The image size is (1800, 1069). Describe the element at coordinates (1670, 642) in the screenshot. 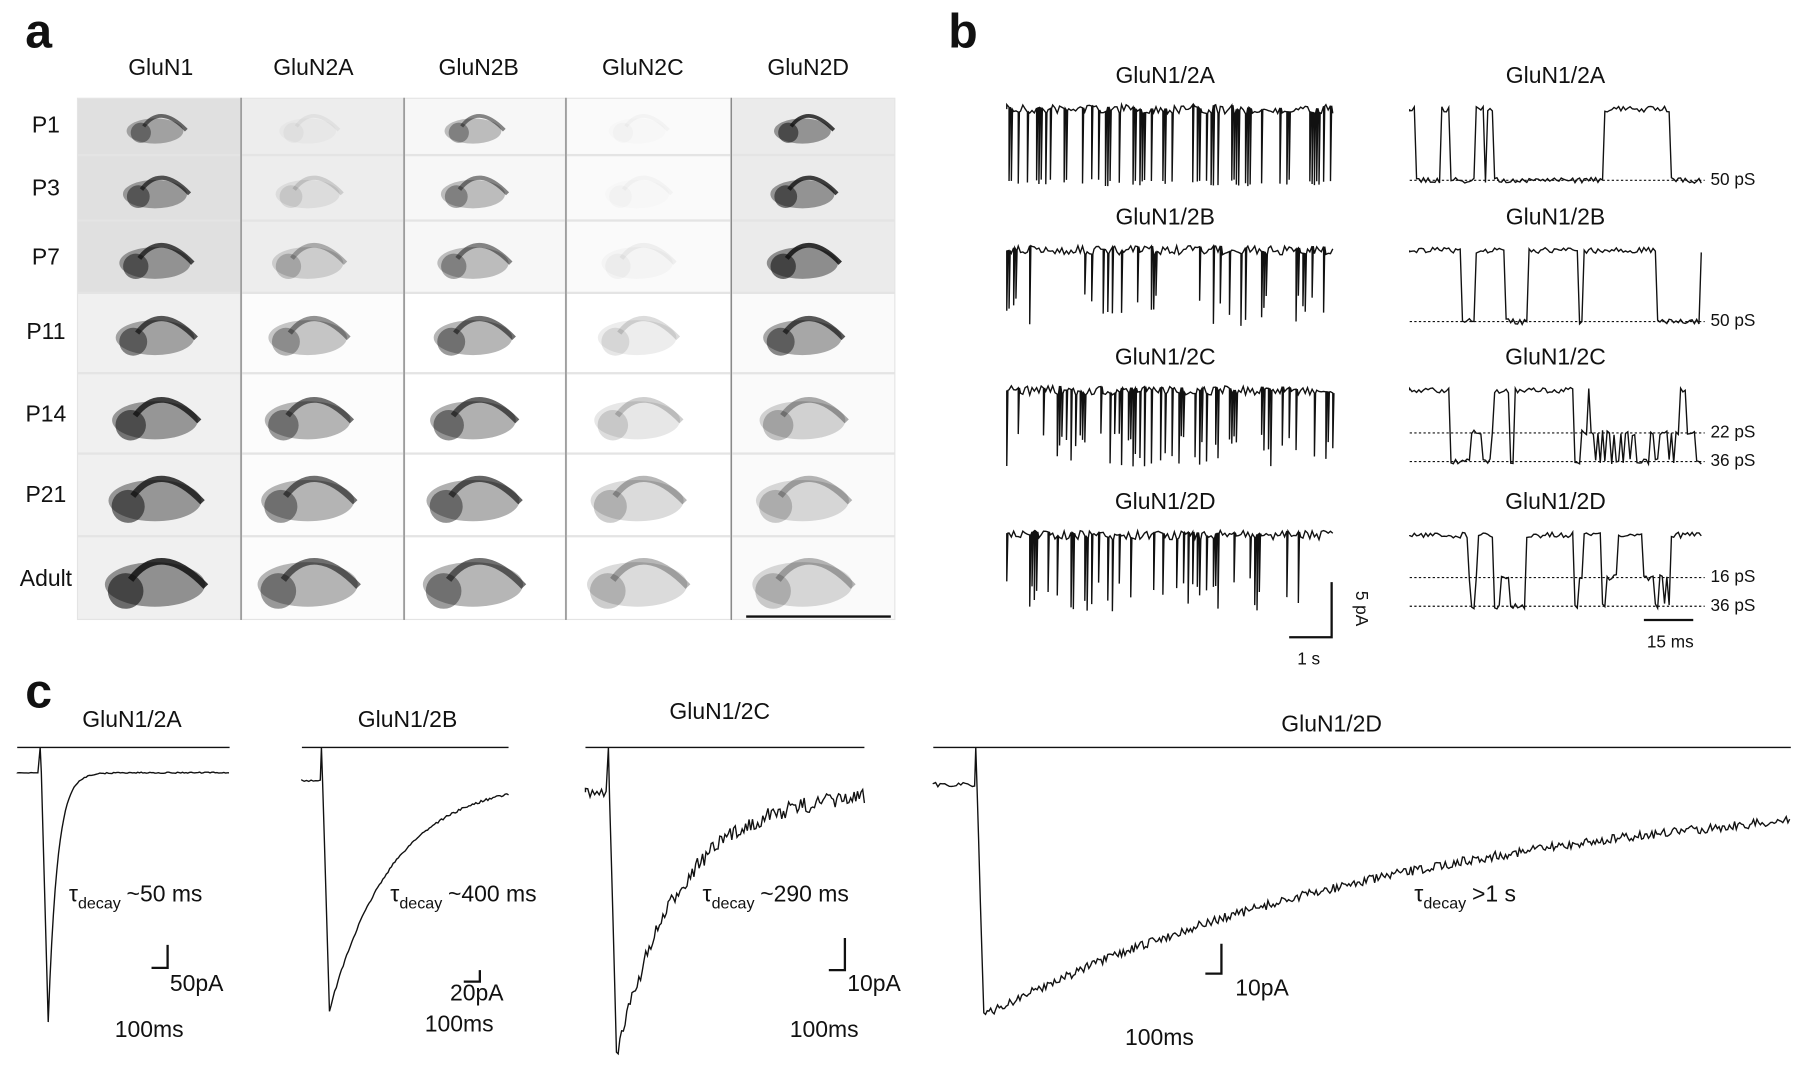

I see `scale-label: 15 ms` at that location.